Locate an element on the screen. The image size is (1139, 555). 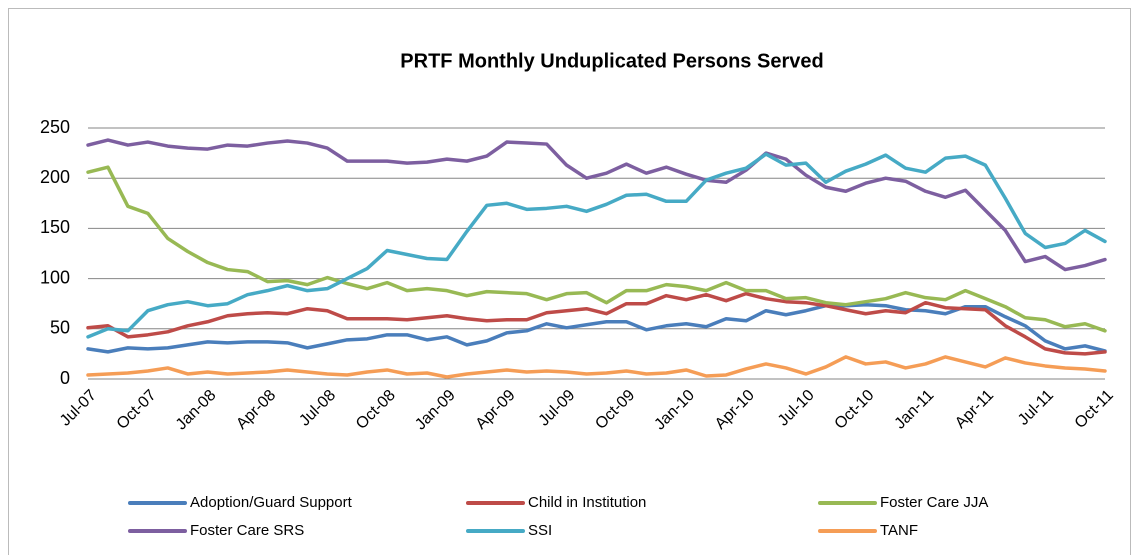
y-tick-label: 250 is located at coordinates (55, 127).